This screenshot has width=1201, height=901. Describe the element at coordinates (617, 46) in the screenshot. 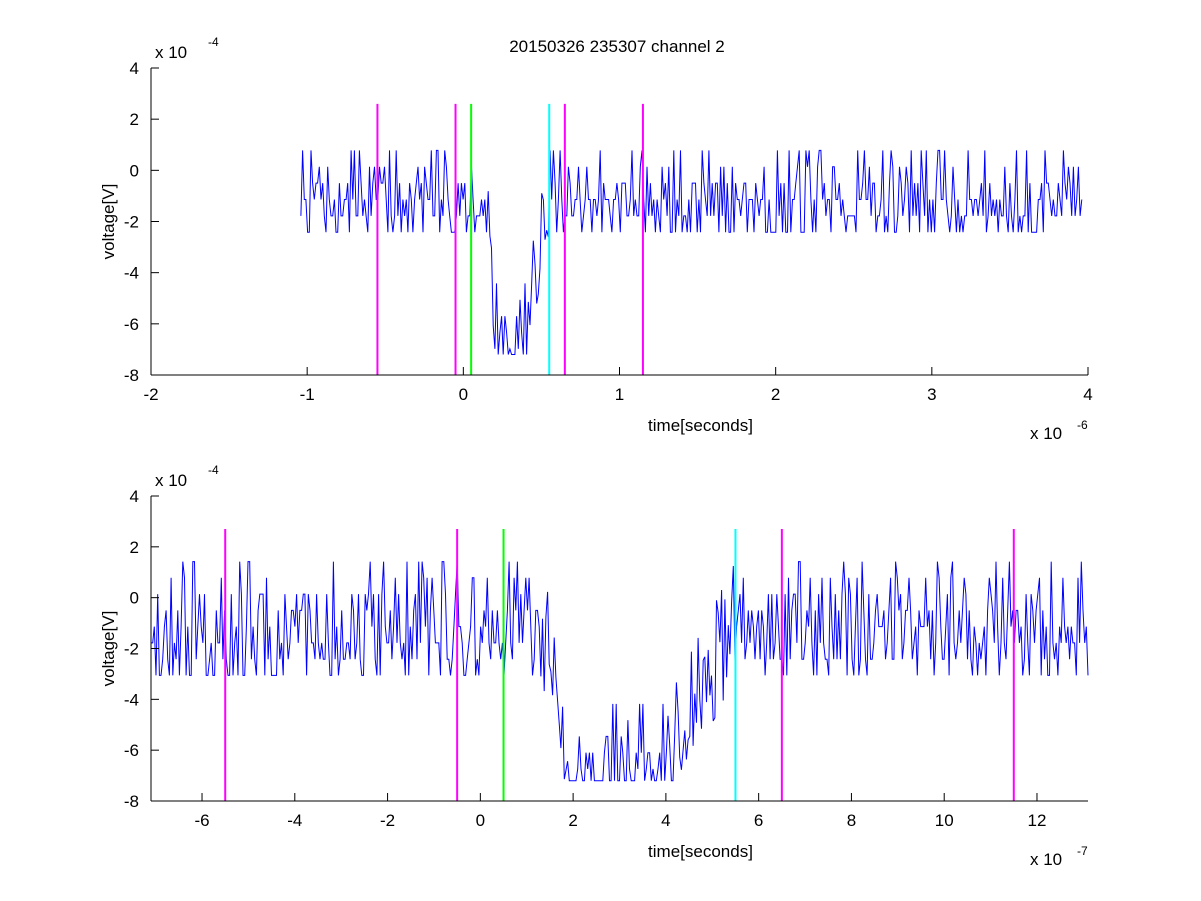

I see `figure-title: 20150326 235307 channel 2` at that location.